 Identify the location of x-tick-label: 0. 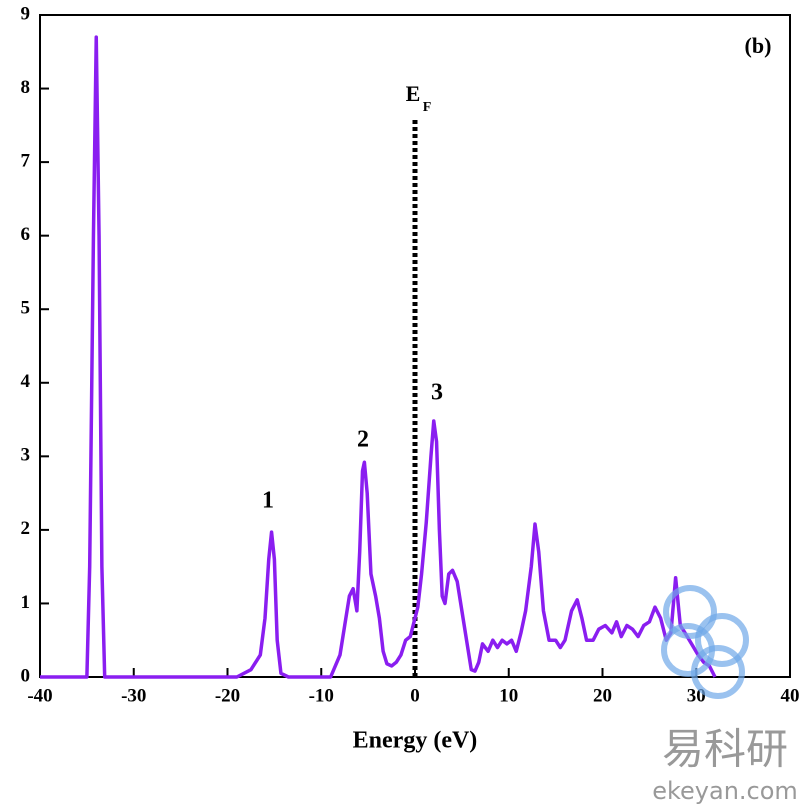
(415, 695).